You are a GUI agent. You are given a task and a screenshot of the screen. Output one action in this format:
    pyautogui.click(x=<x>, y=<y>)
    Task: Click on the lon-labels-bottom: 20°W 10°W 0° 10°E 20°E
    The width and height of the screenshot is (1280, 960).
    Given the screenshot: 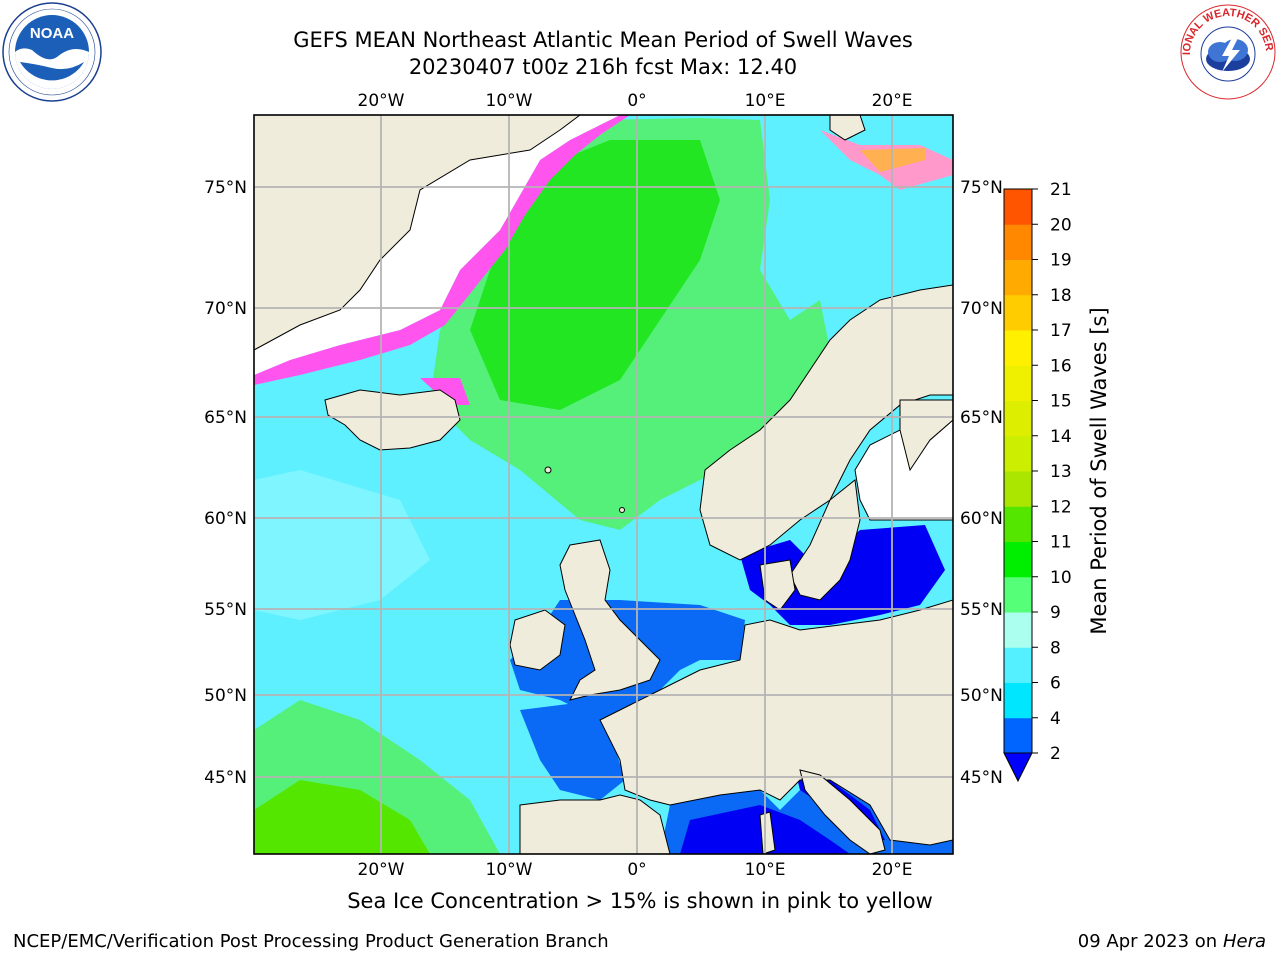 What is the action you would take?
    pyautogui.click(x=635, y=870)
    